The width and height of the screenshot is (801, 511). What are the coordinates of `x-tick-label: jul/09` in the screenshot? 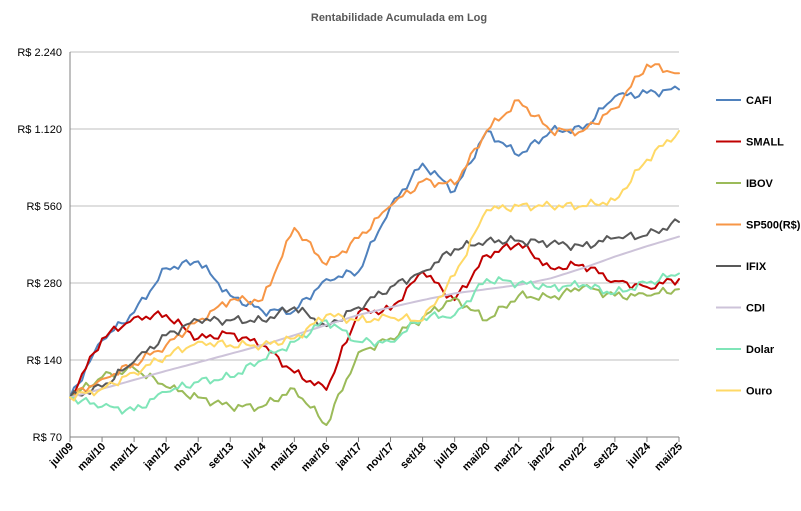 It's located at (61, 455).